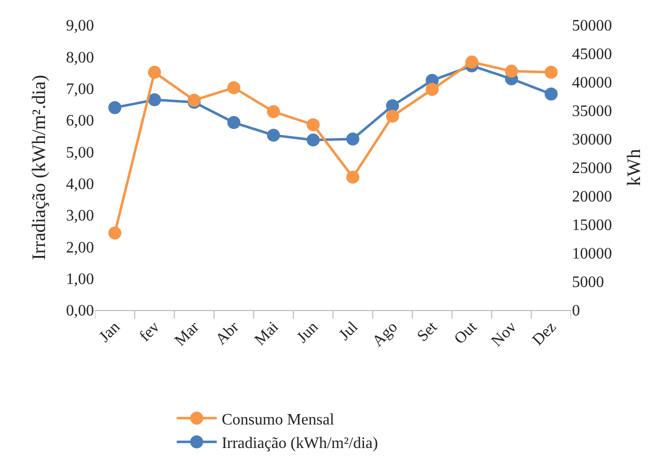 The height and width of the screenshot is (471, 671). Describe the element at coordinates (80, 279) in the screenshot. I see `y-tick-label: 1,00` at that location.